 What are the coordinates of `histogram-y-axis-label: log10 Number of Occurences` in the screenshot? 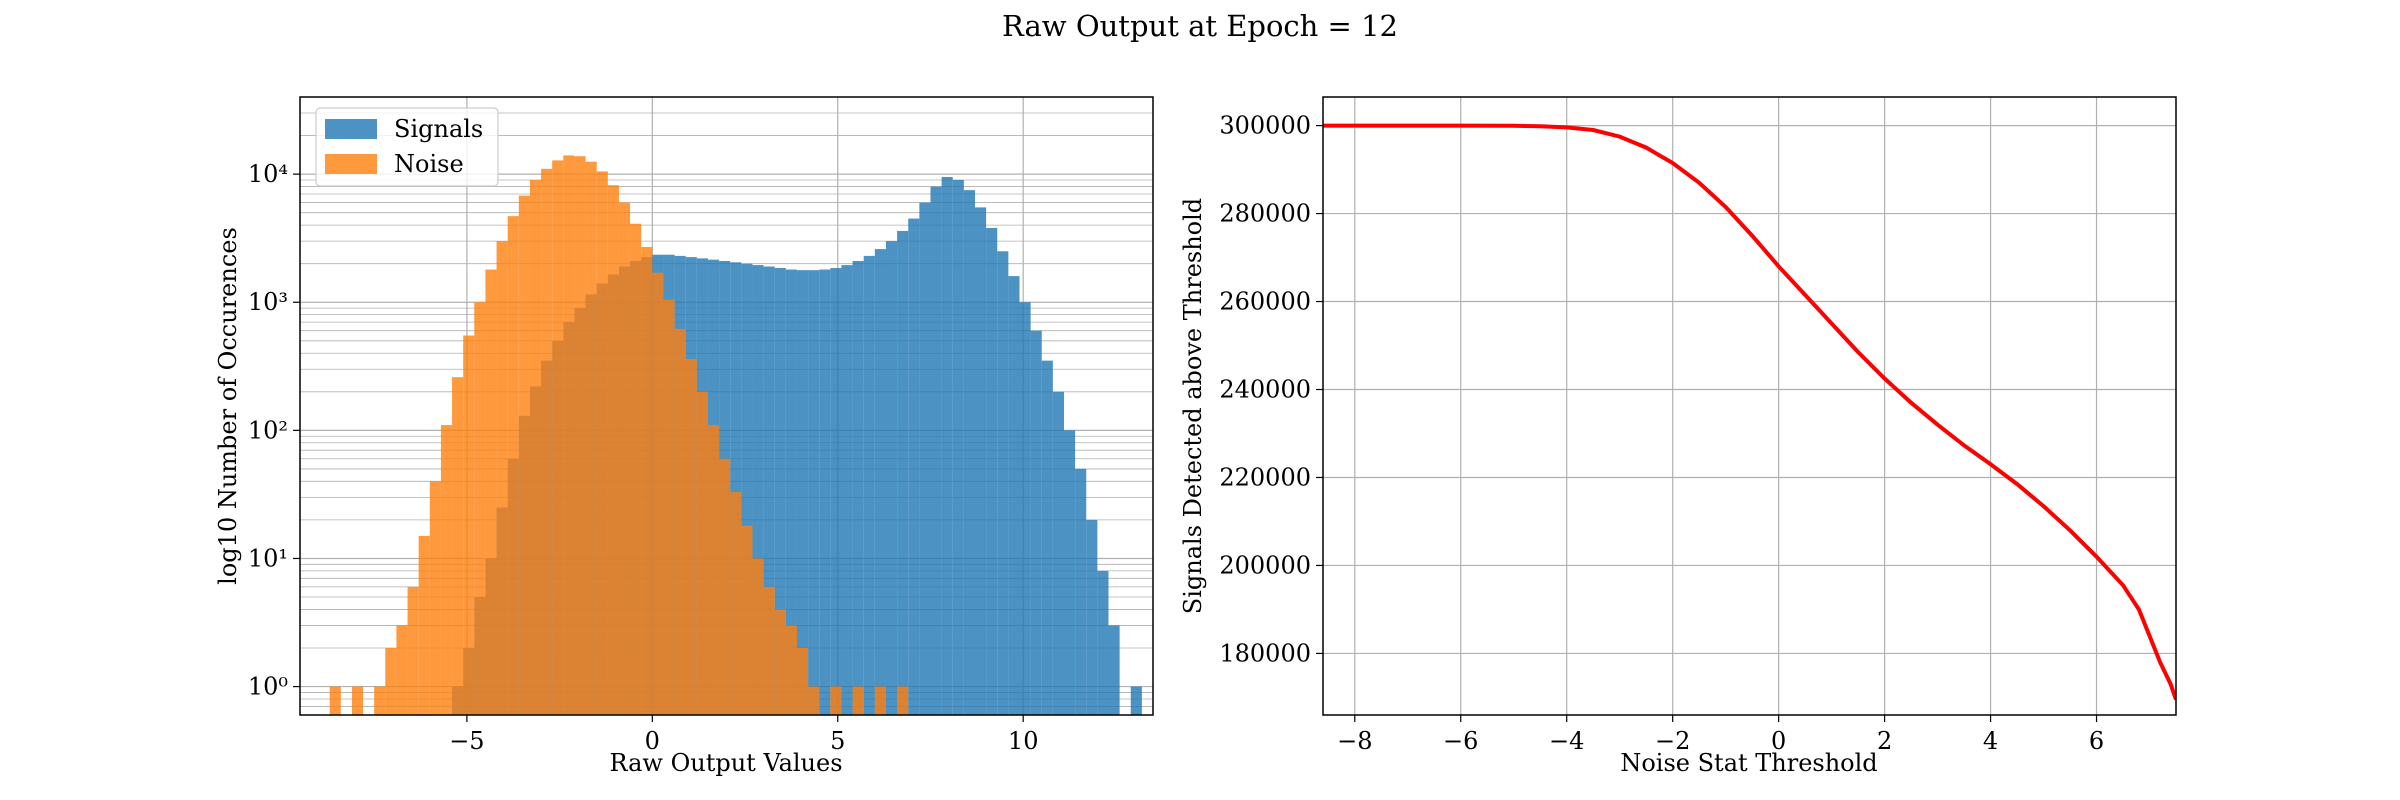 It's located at (228, 406).